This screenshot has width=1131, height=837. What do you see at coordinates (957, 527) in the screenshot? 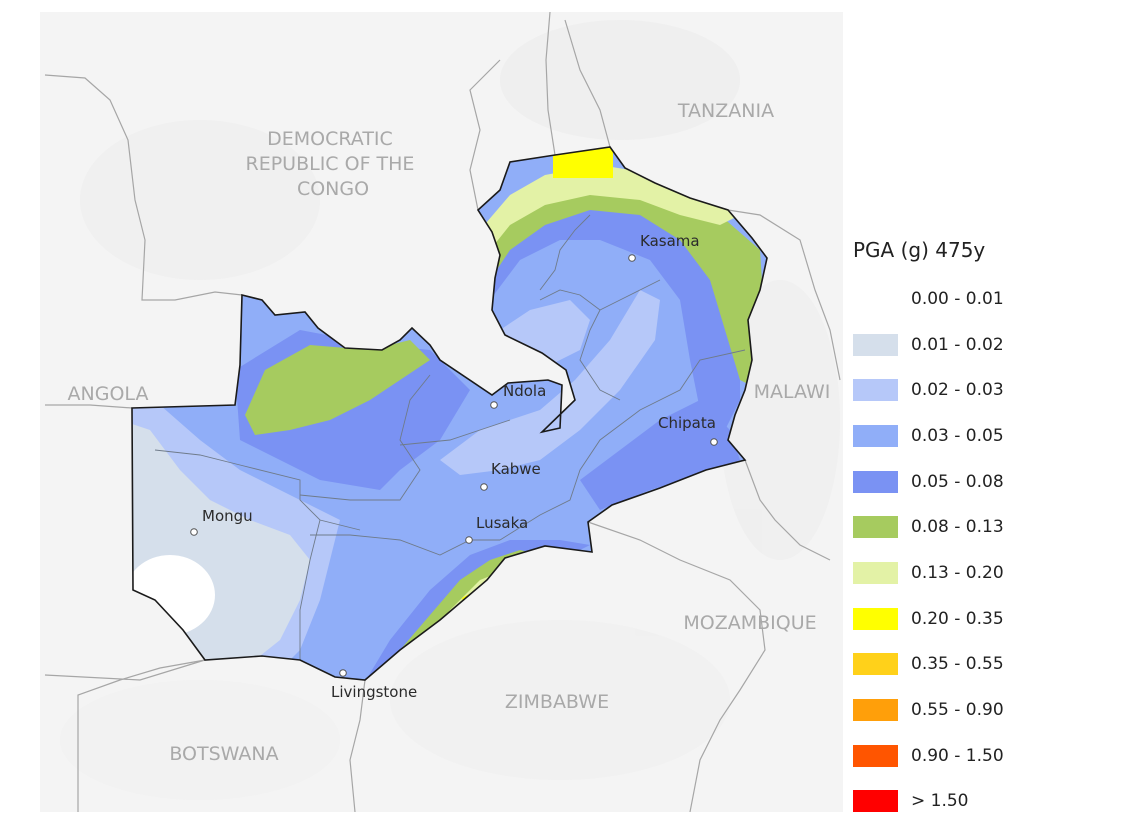
I see `legend-label: 0.08 - 0.13` at bounding box center [957, 527].